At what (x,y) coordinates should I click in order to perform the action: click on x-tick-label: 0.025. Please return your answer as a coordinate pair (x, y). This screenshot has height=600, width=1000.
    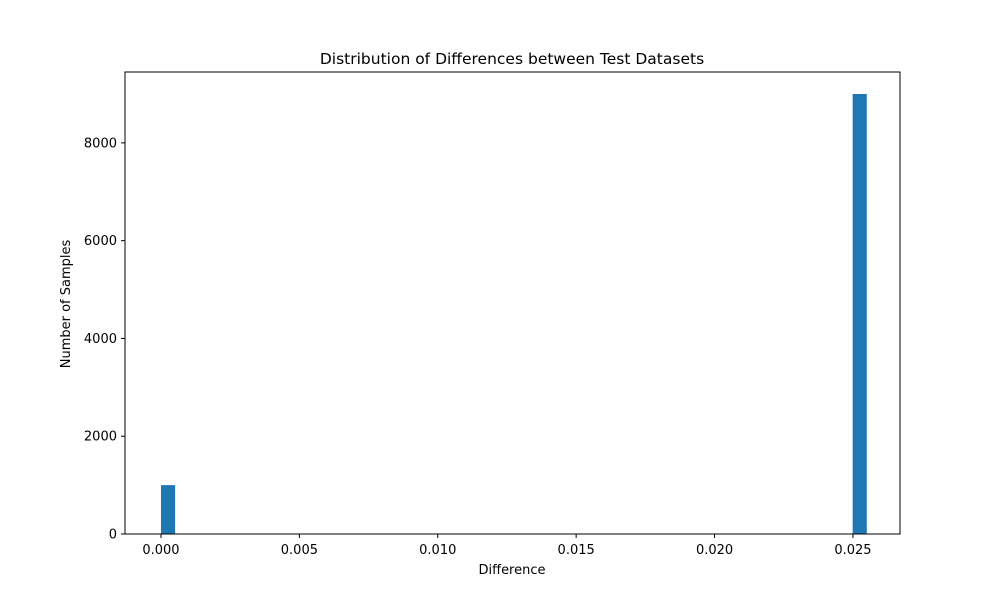
    Looking at the image, I should click on (852, 550).